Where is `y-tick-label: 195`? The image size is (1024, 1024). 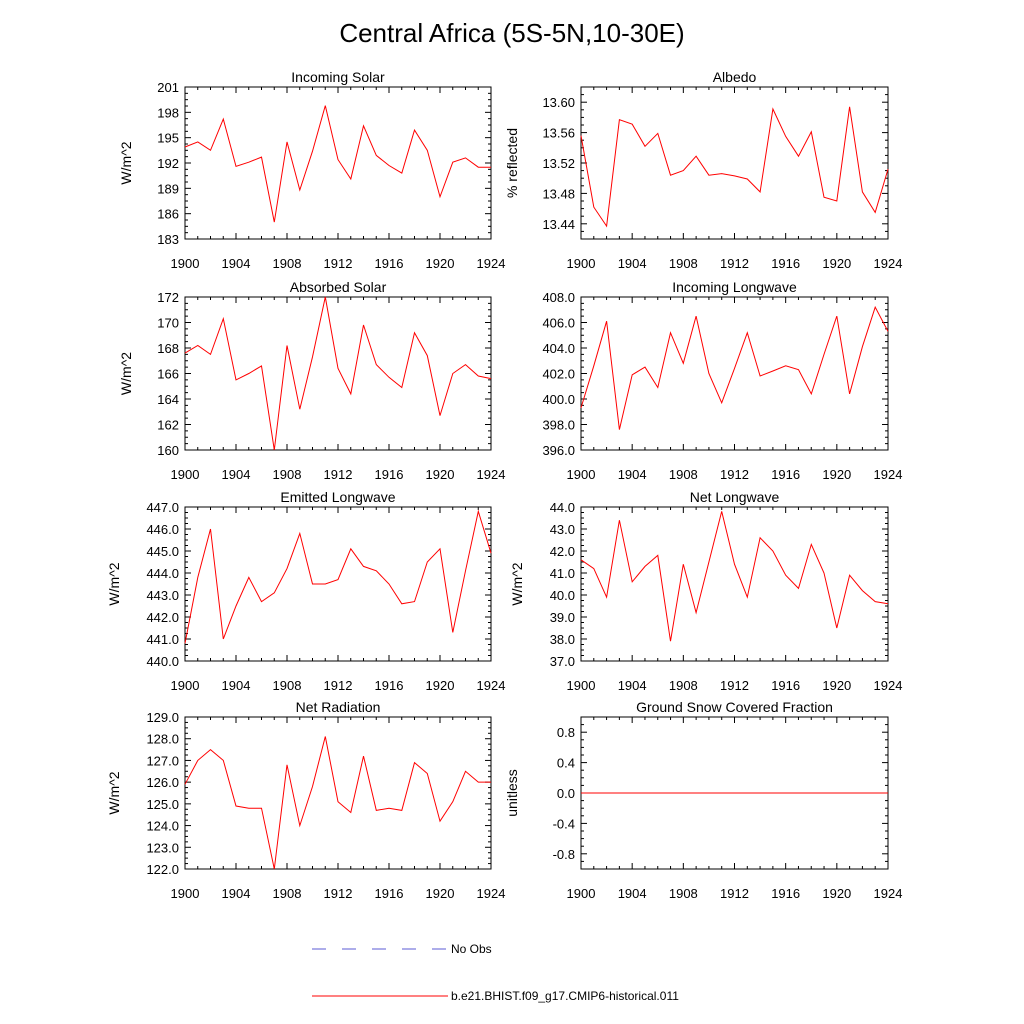
y-tick-label: 195 is located at coordinates (168, 138).